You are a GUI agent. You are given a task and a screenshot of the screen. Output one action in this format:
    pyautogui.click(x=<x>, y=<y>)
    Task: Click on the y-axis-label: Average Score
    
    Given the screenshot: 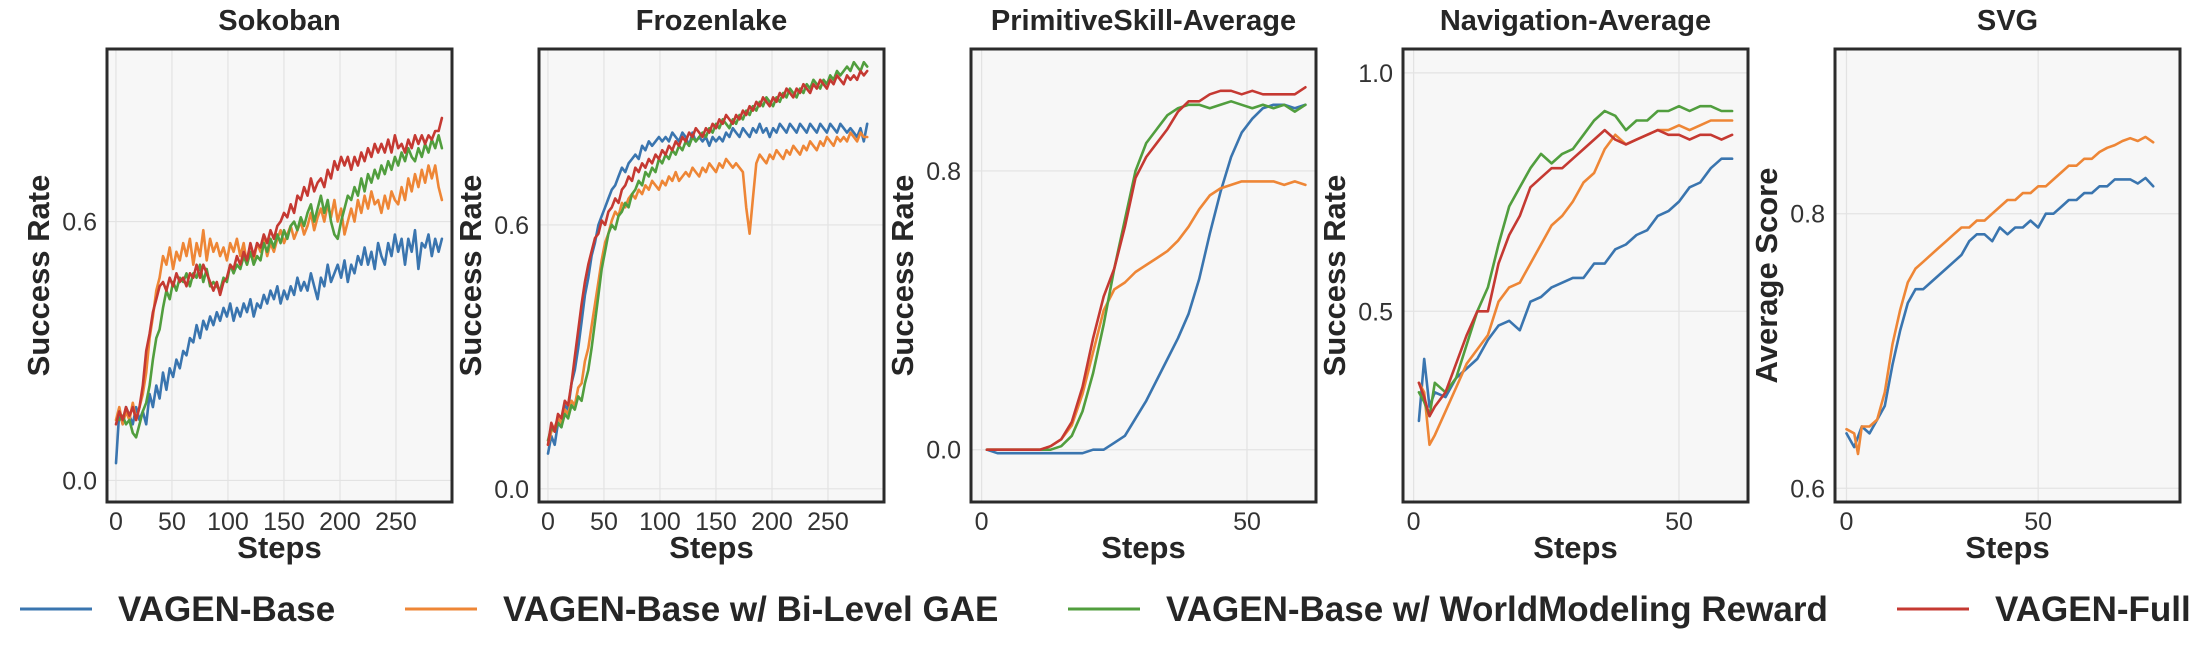 What is the action you would take?
    pyautogui.click(x=1766, y=276)
    